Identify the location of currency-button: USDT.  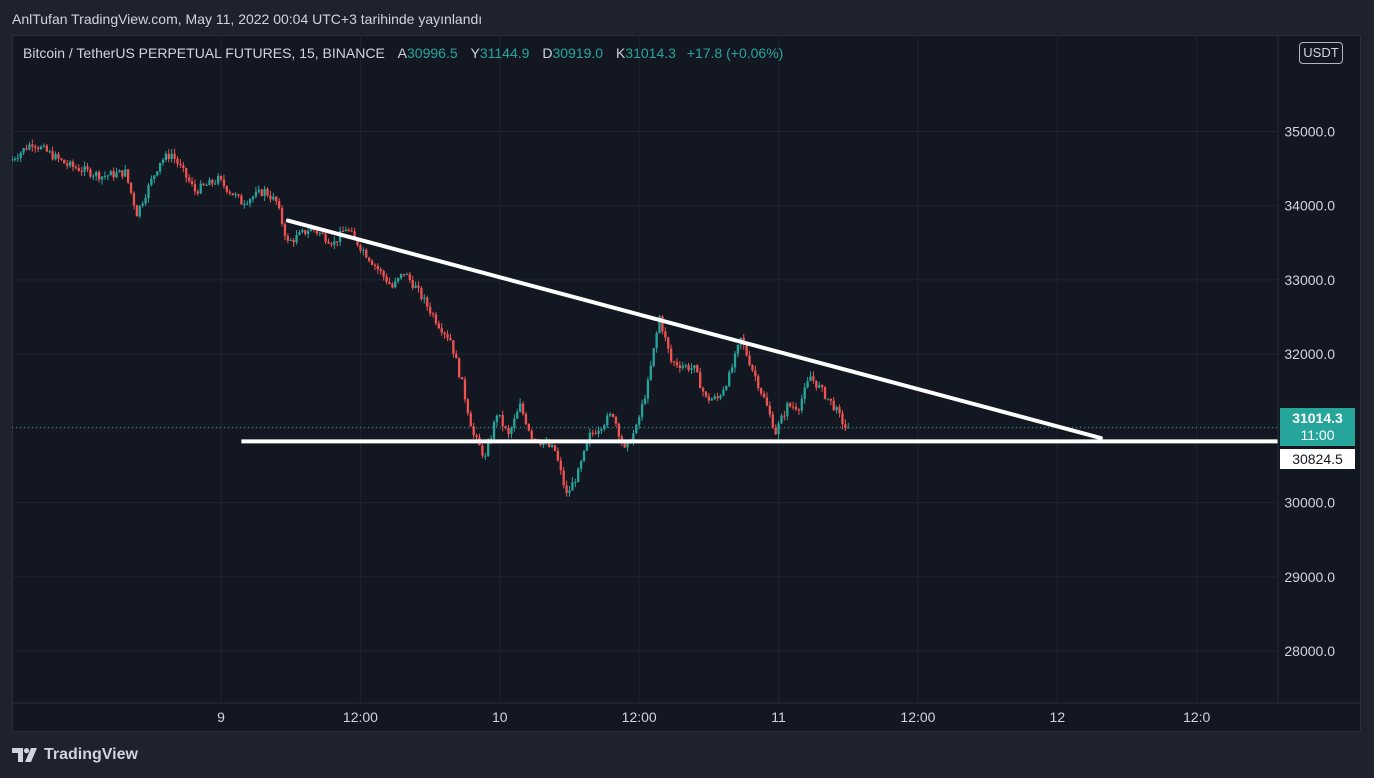
(1321, 53).